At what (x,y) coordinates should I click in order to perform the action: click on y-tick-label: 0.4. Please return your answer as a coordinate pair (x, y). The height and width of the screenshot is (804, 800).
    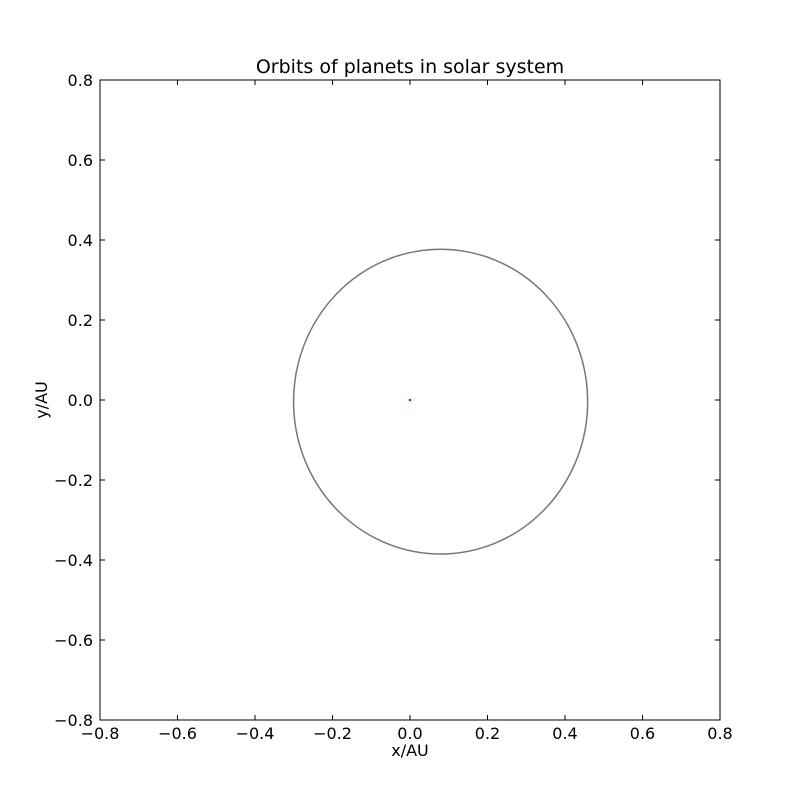
    Looking at the image, I should click on (80, 240).